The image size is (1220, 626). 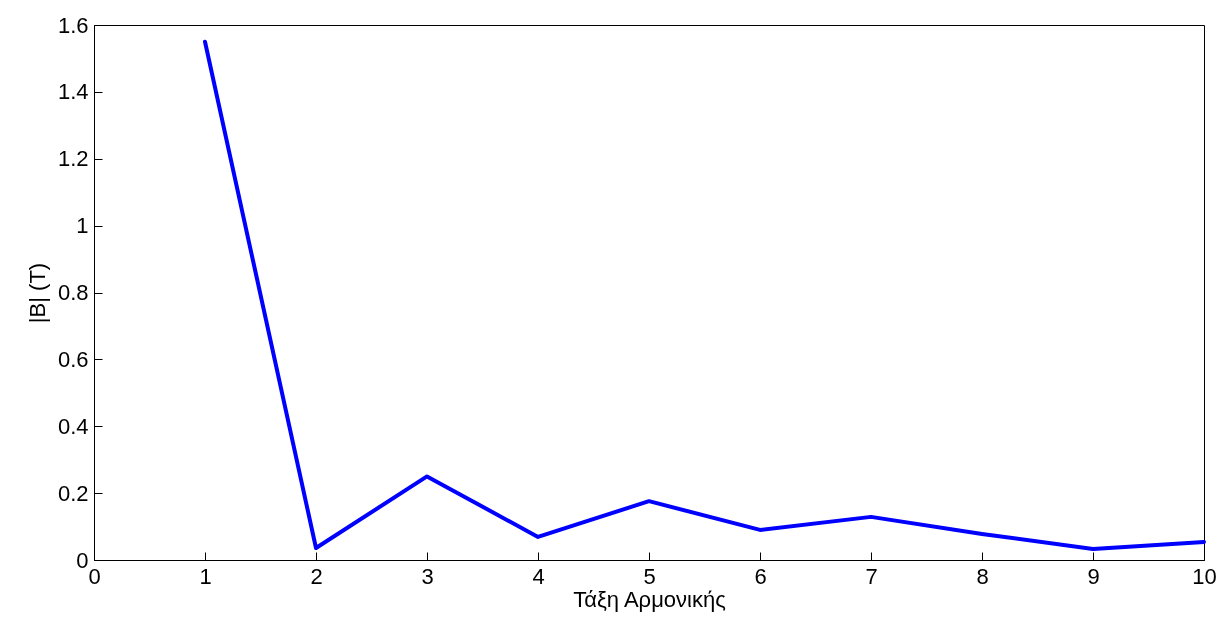 I want to click on x-tick-label: 2, so click(x=316, y=576).